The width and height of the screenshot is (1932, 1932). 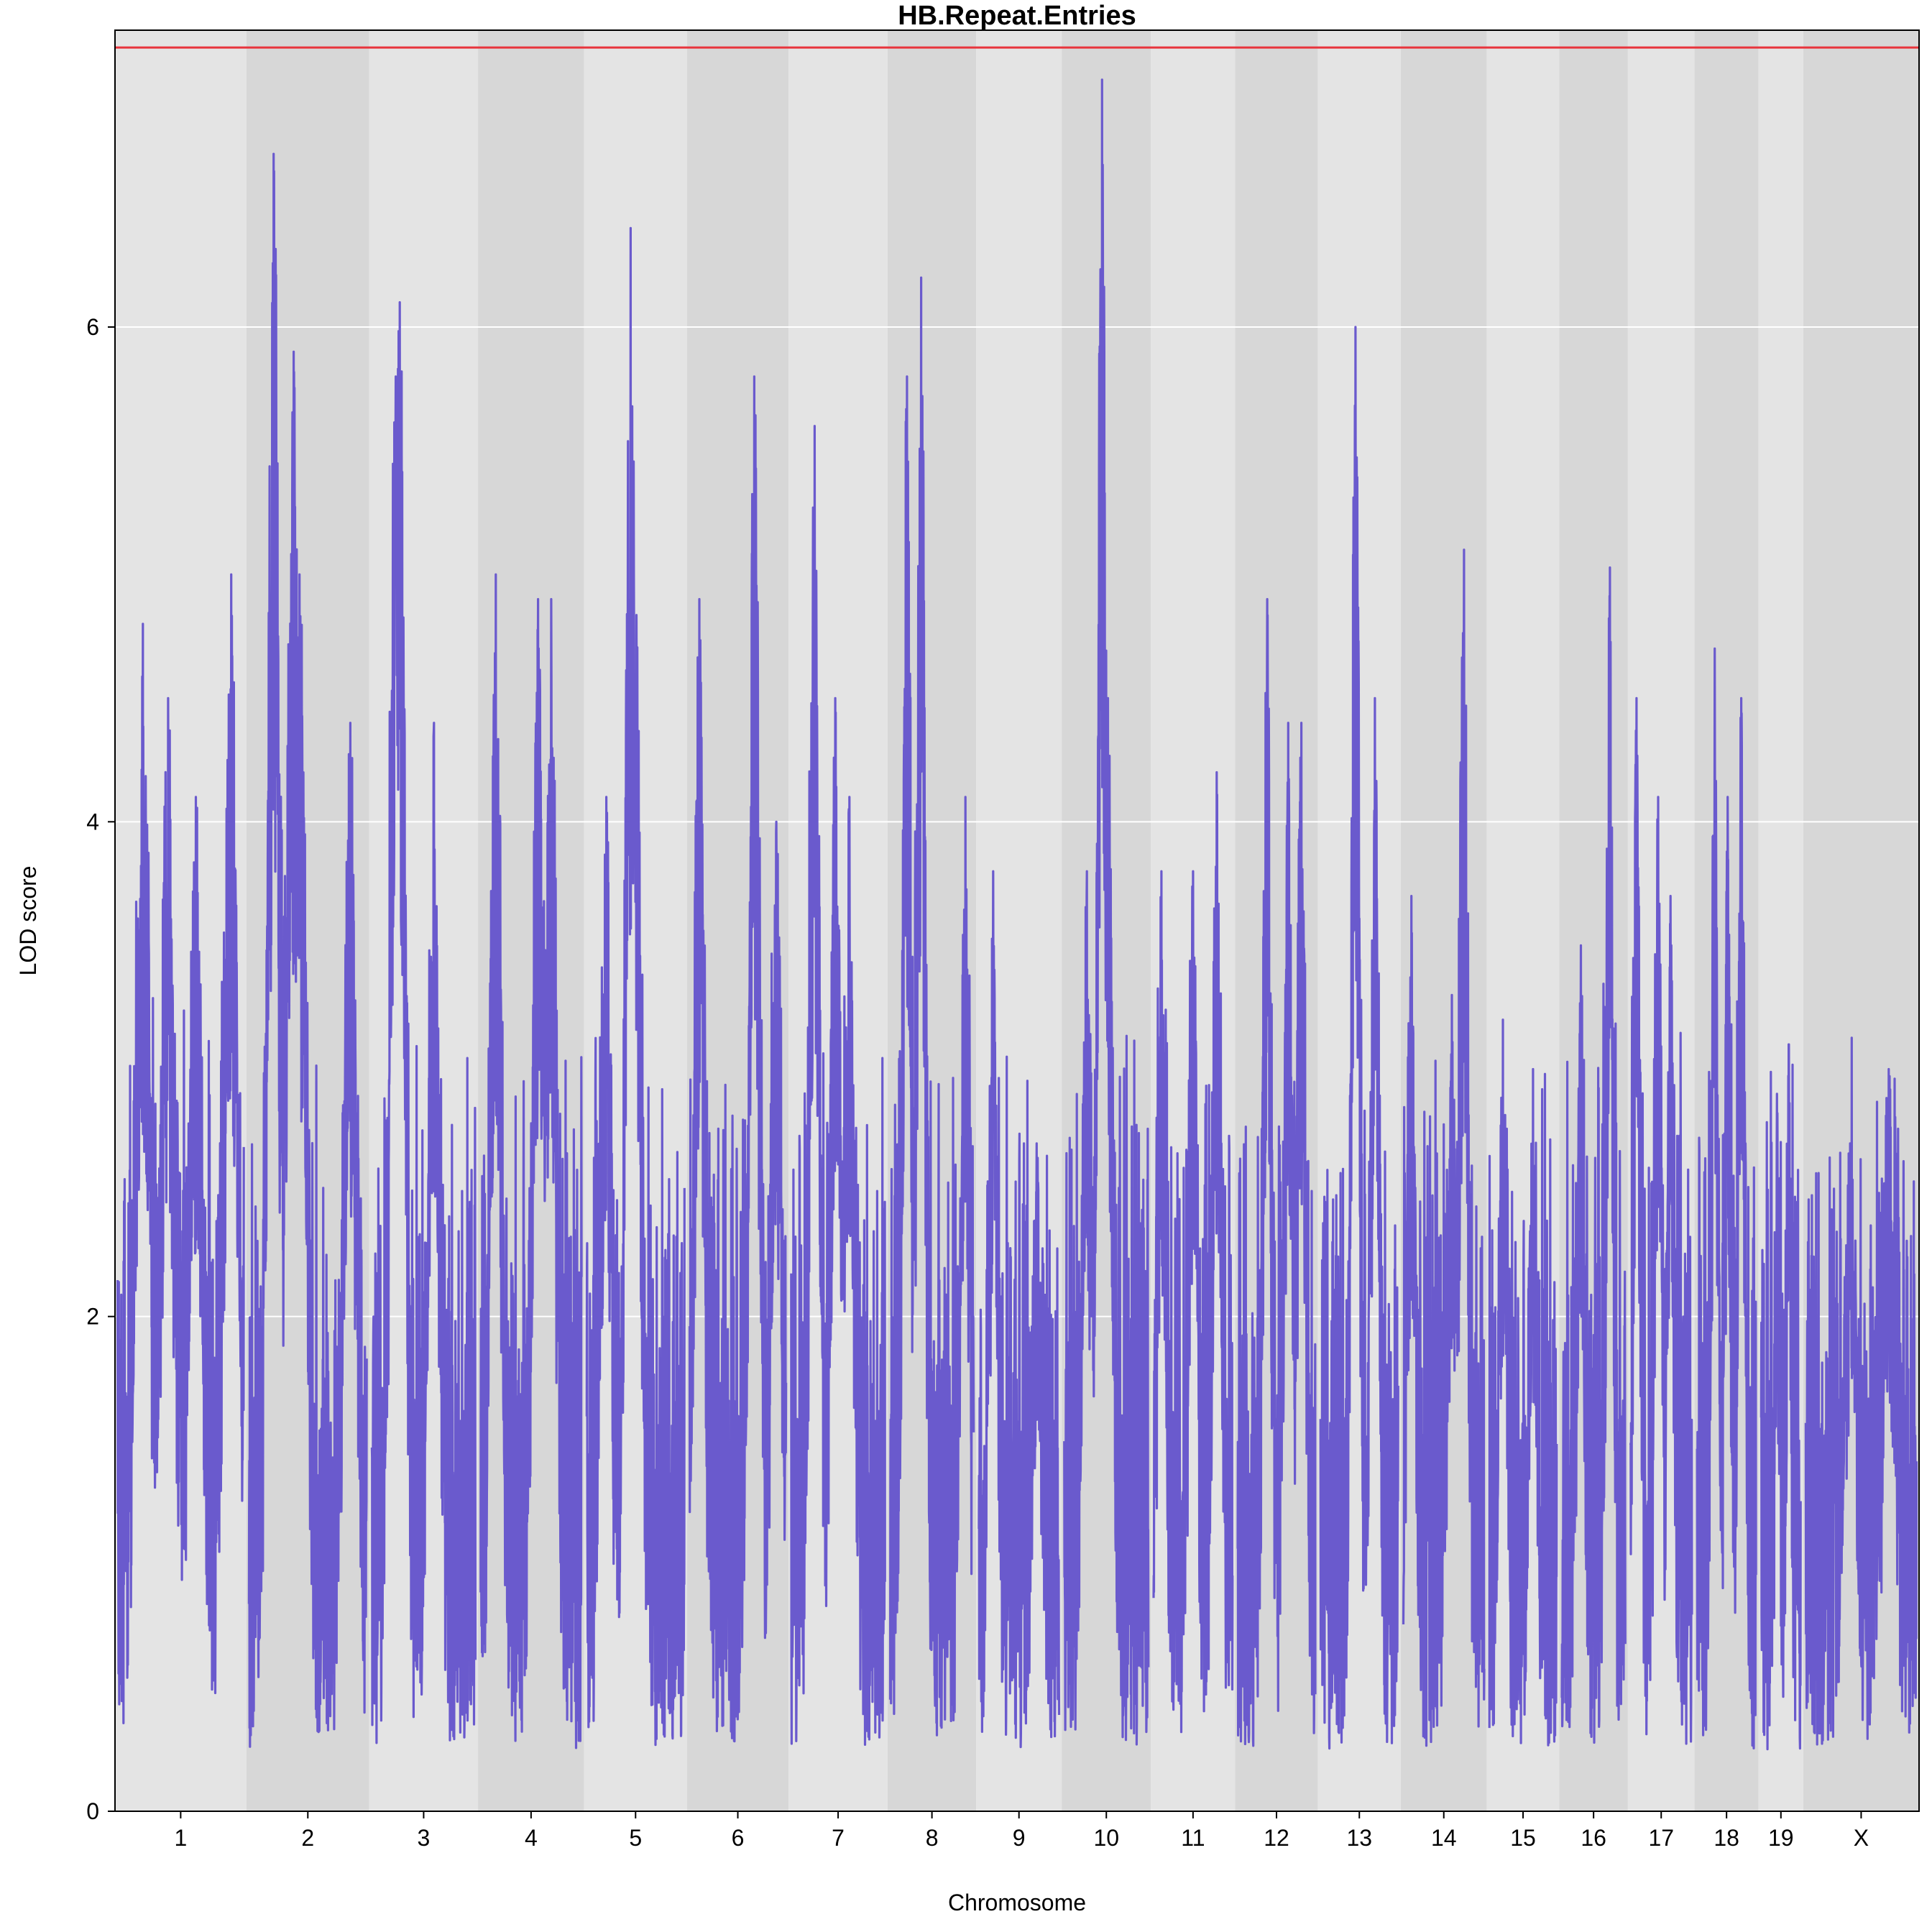 What do you see at coordinates (1017, 1902) in the screenshot?
I see `x-axis-label: Chromosome` at bounding box center [1017, 1902].